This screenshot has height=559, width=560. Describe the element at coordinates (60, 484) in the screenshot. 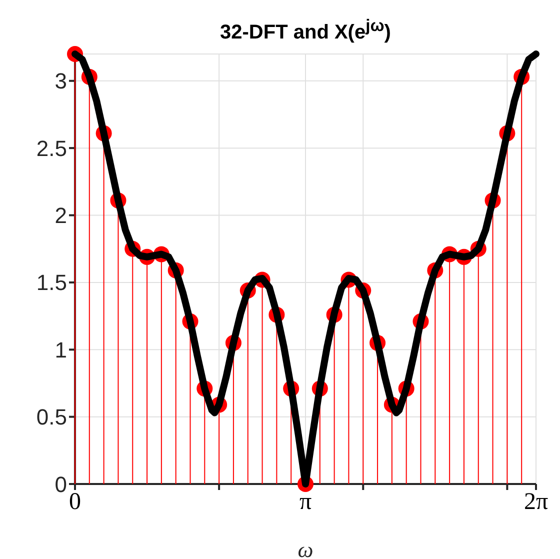

I see `y-tick-label: 0` at that location.